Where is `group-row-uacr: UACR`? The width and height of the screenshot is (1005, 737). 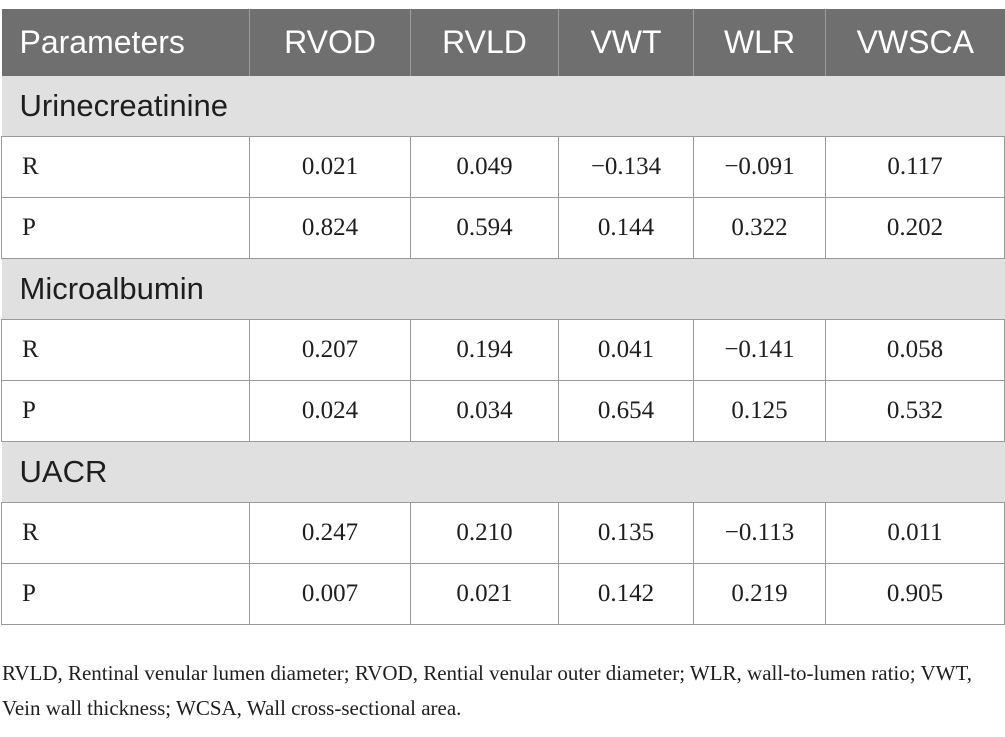
group-row-uacr: UACR is located at coordinates (503, 472).